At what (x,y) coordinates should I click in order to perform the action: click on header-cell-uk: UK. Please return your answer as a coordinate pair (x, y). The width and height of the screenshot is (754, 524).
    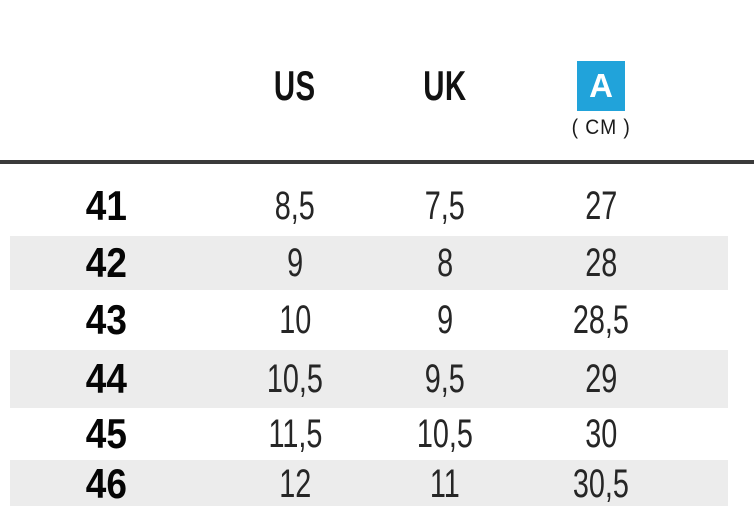
    Looking at the image, I should click on (445, 86).